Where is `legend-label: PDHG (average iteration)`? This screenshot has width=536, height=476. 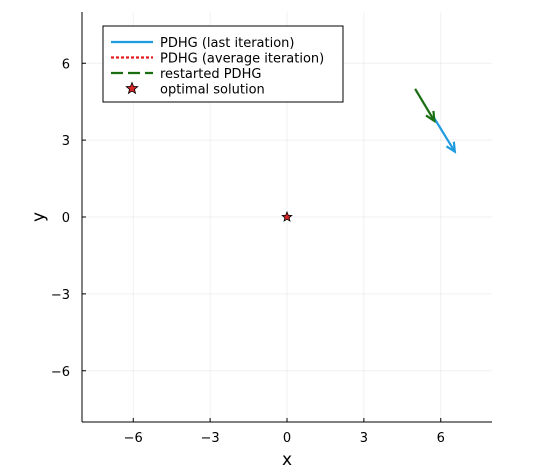
legend-label: PDHG (average iteration) is located at coordinates (242, 59).